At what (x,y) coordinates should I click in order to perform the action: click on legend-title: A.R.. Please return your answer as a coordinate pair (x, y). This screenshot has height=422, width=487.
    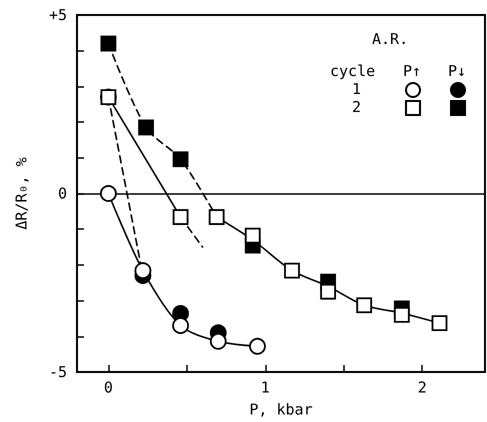
    Looking at the image, I should click on (390, 39).